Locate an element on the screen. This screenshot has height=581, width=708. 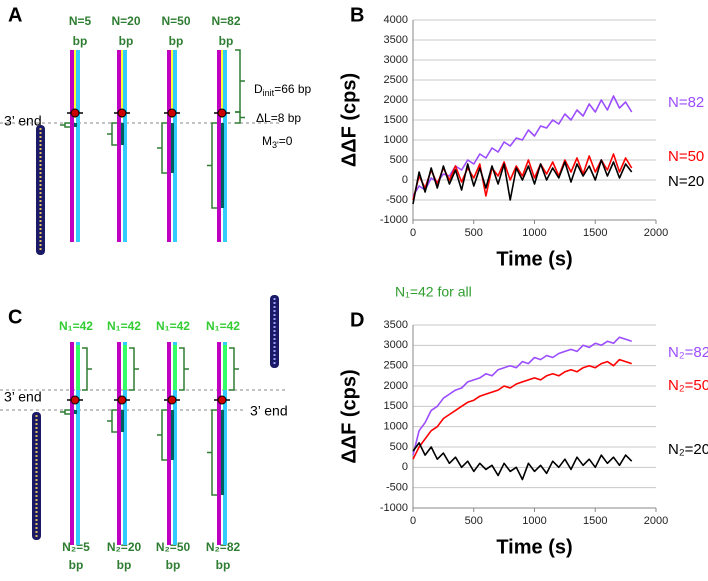
d-init-main: D is located at coordinates (258, 89).